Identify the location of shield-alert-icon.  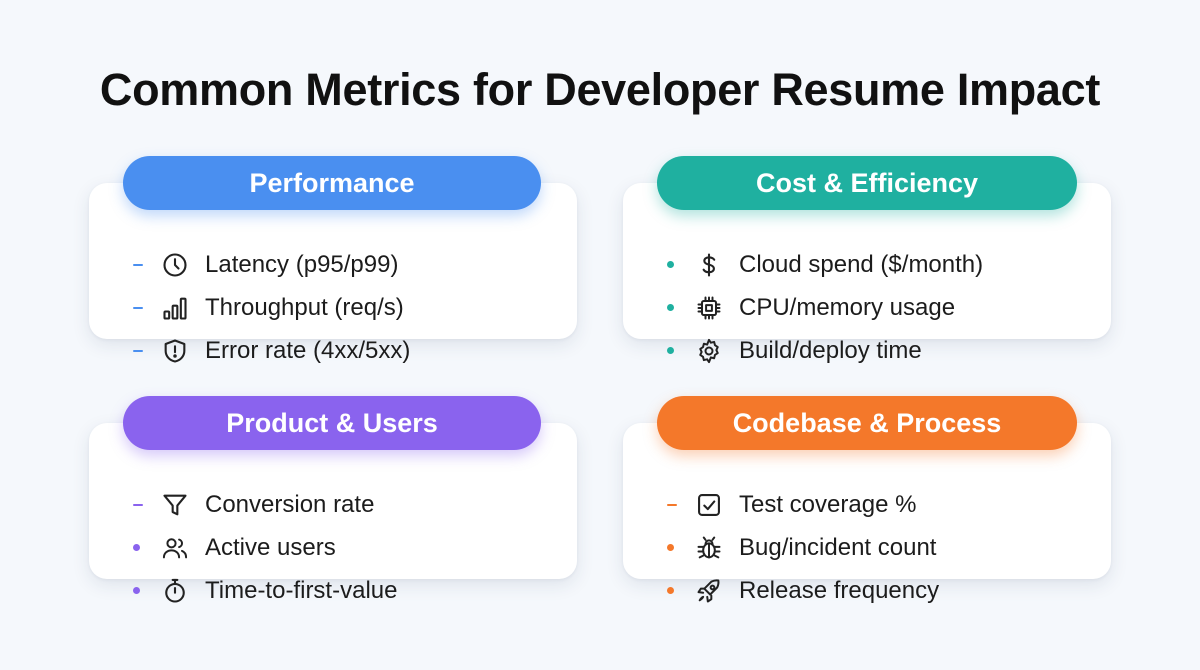
(175, 351).